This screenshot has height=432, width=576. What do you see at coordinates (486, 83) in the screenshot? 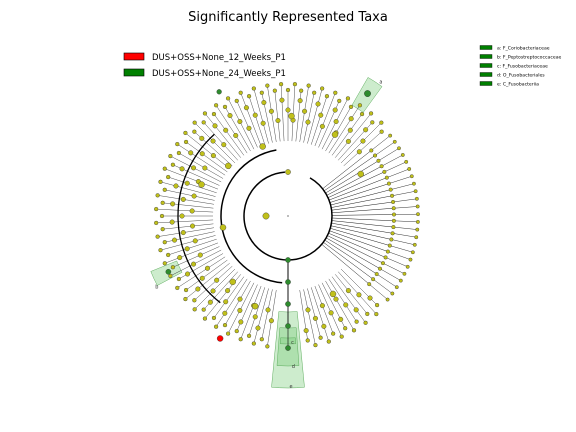
I see `taxa-legend-swatch-e` at bounding box center [486, 83].